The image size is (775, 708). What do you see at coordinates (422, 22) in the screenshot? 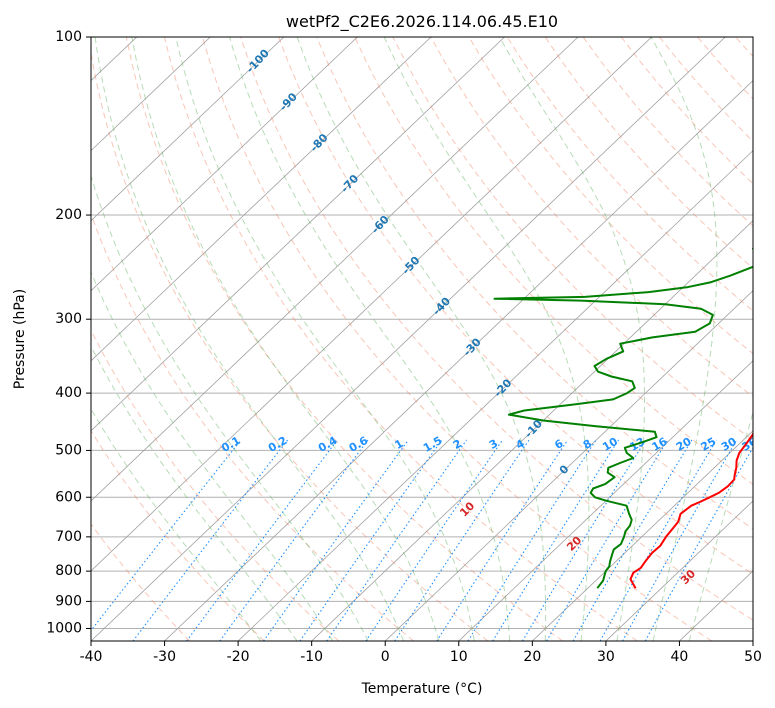
I see `chart-title: wetPf2_C2E6.2026.114.06.45.E10` at bounding box center [422, 22].